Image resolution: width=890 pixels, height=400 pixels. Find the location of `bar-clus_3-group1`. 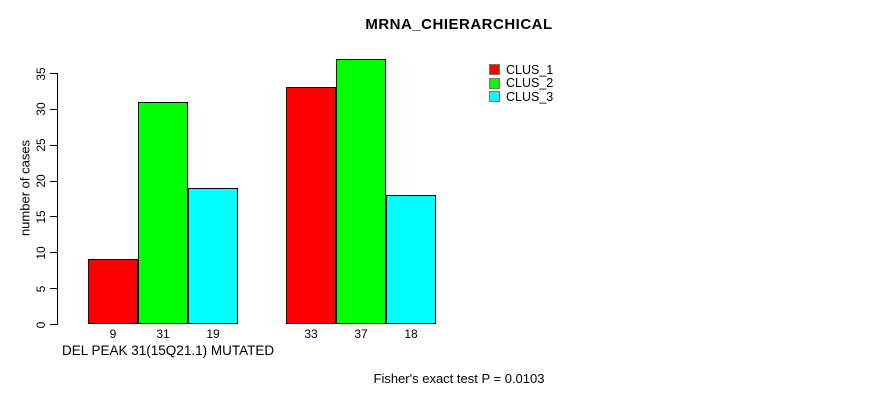

bar-clus_3-group1 is located at coordinates (213, 255).